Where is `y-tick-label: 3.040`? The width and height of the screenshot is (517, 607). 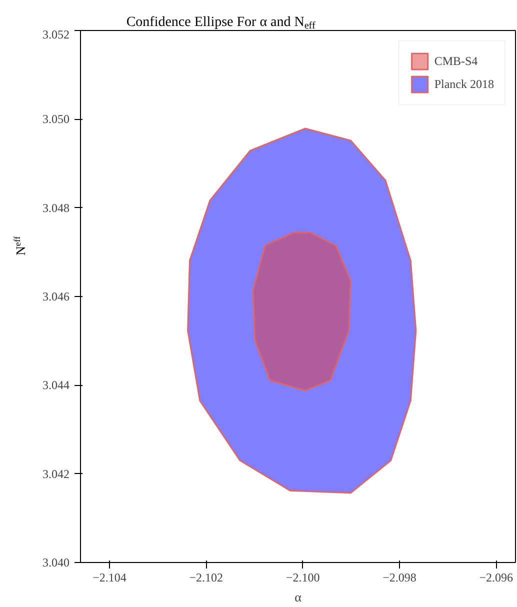
y-tick-label: 3.040 is located at coordinates (56, 563).